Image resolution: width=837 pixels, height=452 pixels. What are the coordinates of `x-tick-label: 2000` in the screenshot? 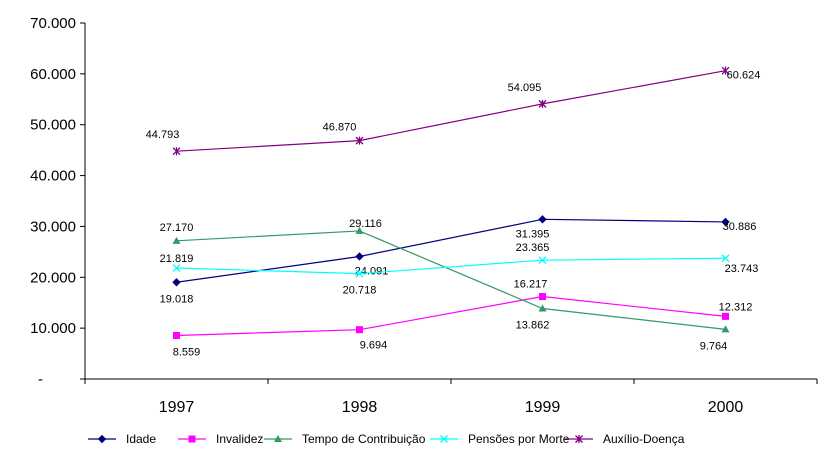 It's located at (726, 407).